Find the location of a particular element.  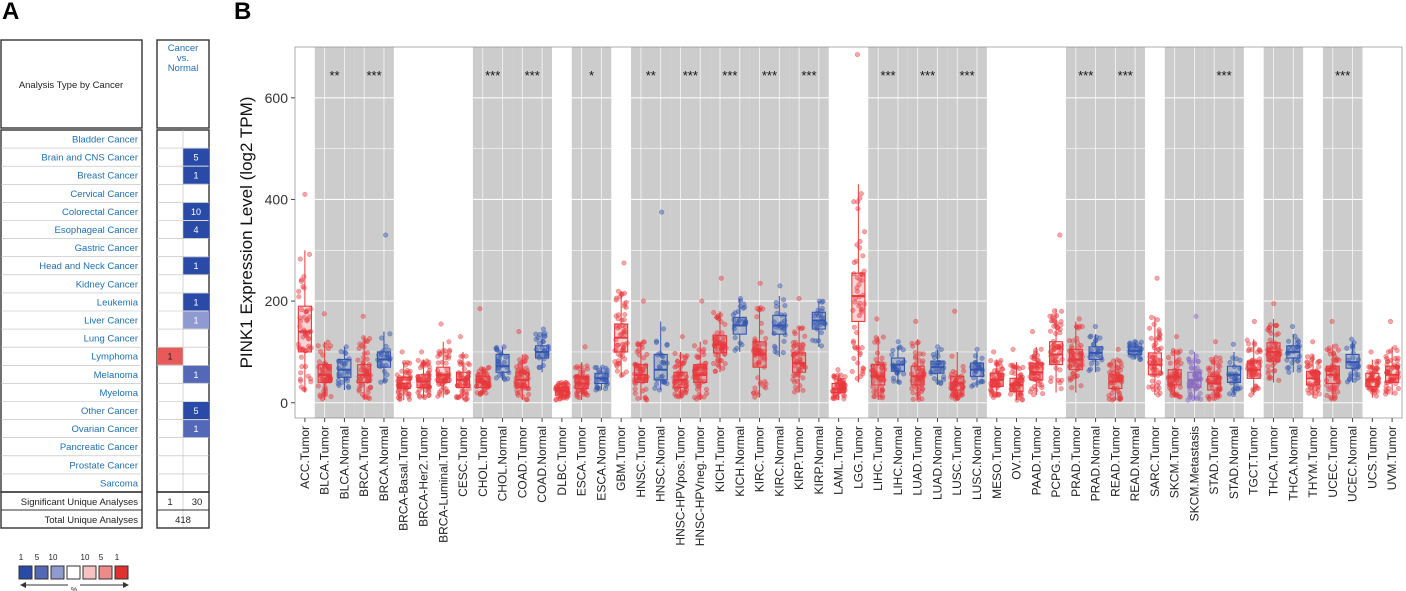

cancer-vs-normal-header-2: vs. is located at coordinates (183, 58).